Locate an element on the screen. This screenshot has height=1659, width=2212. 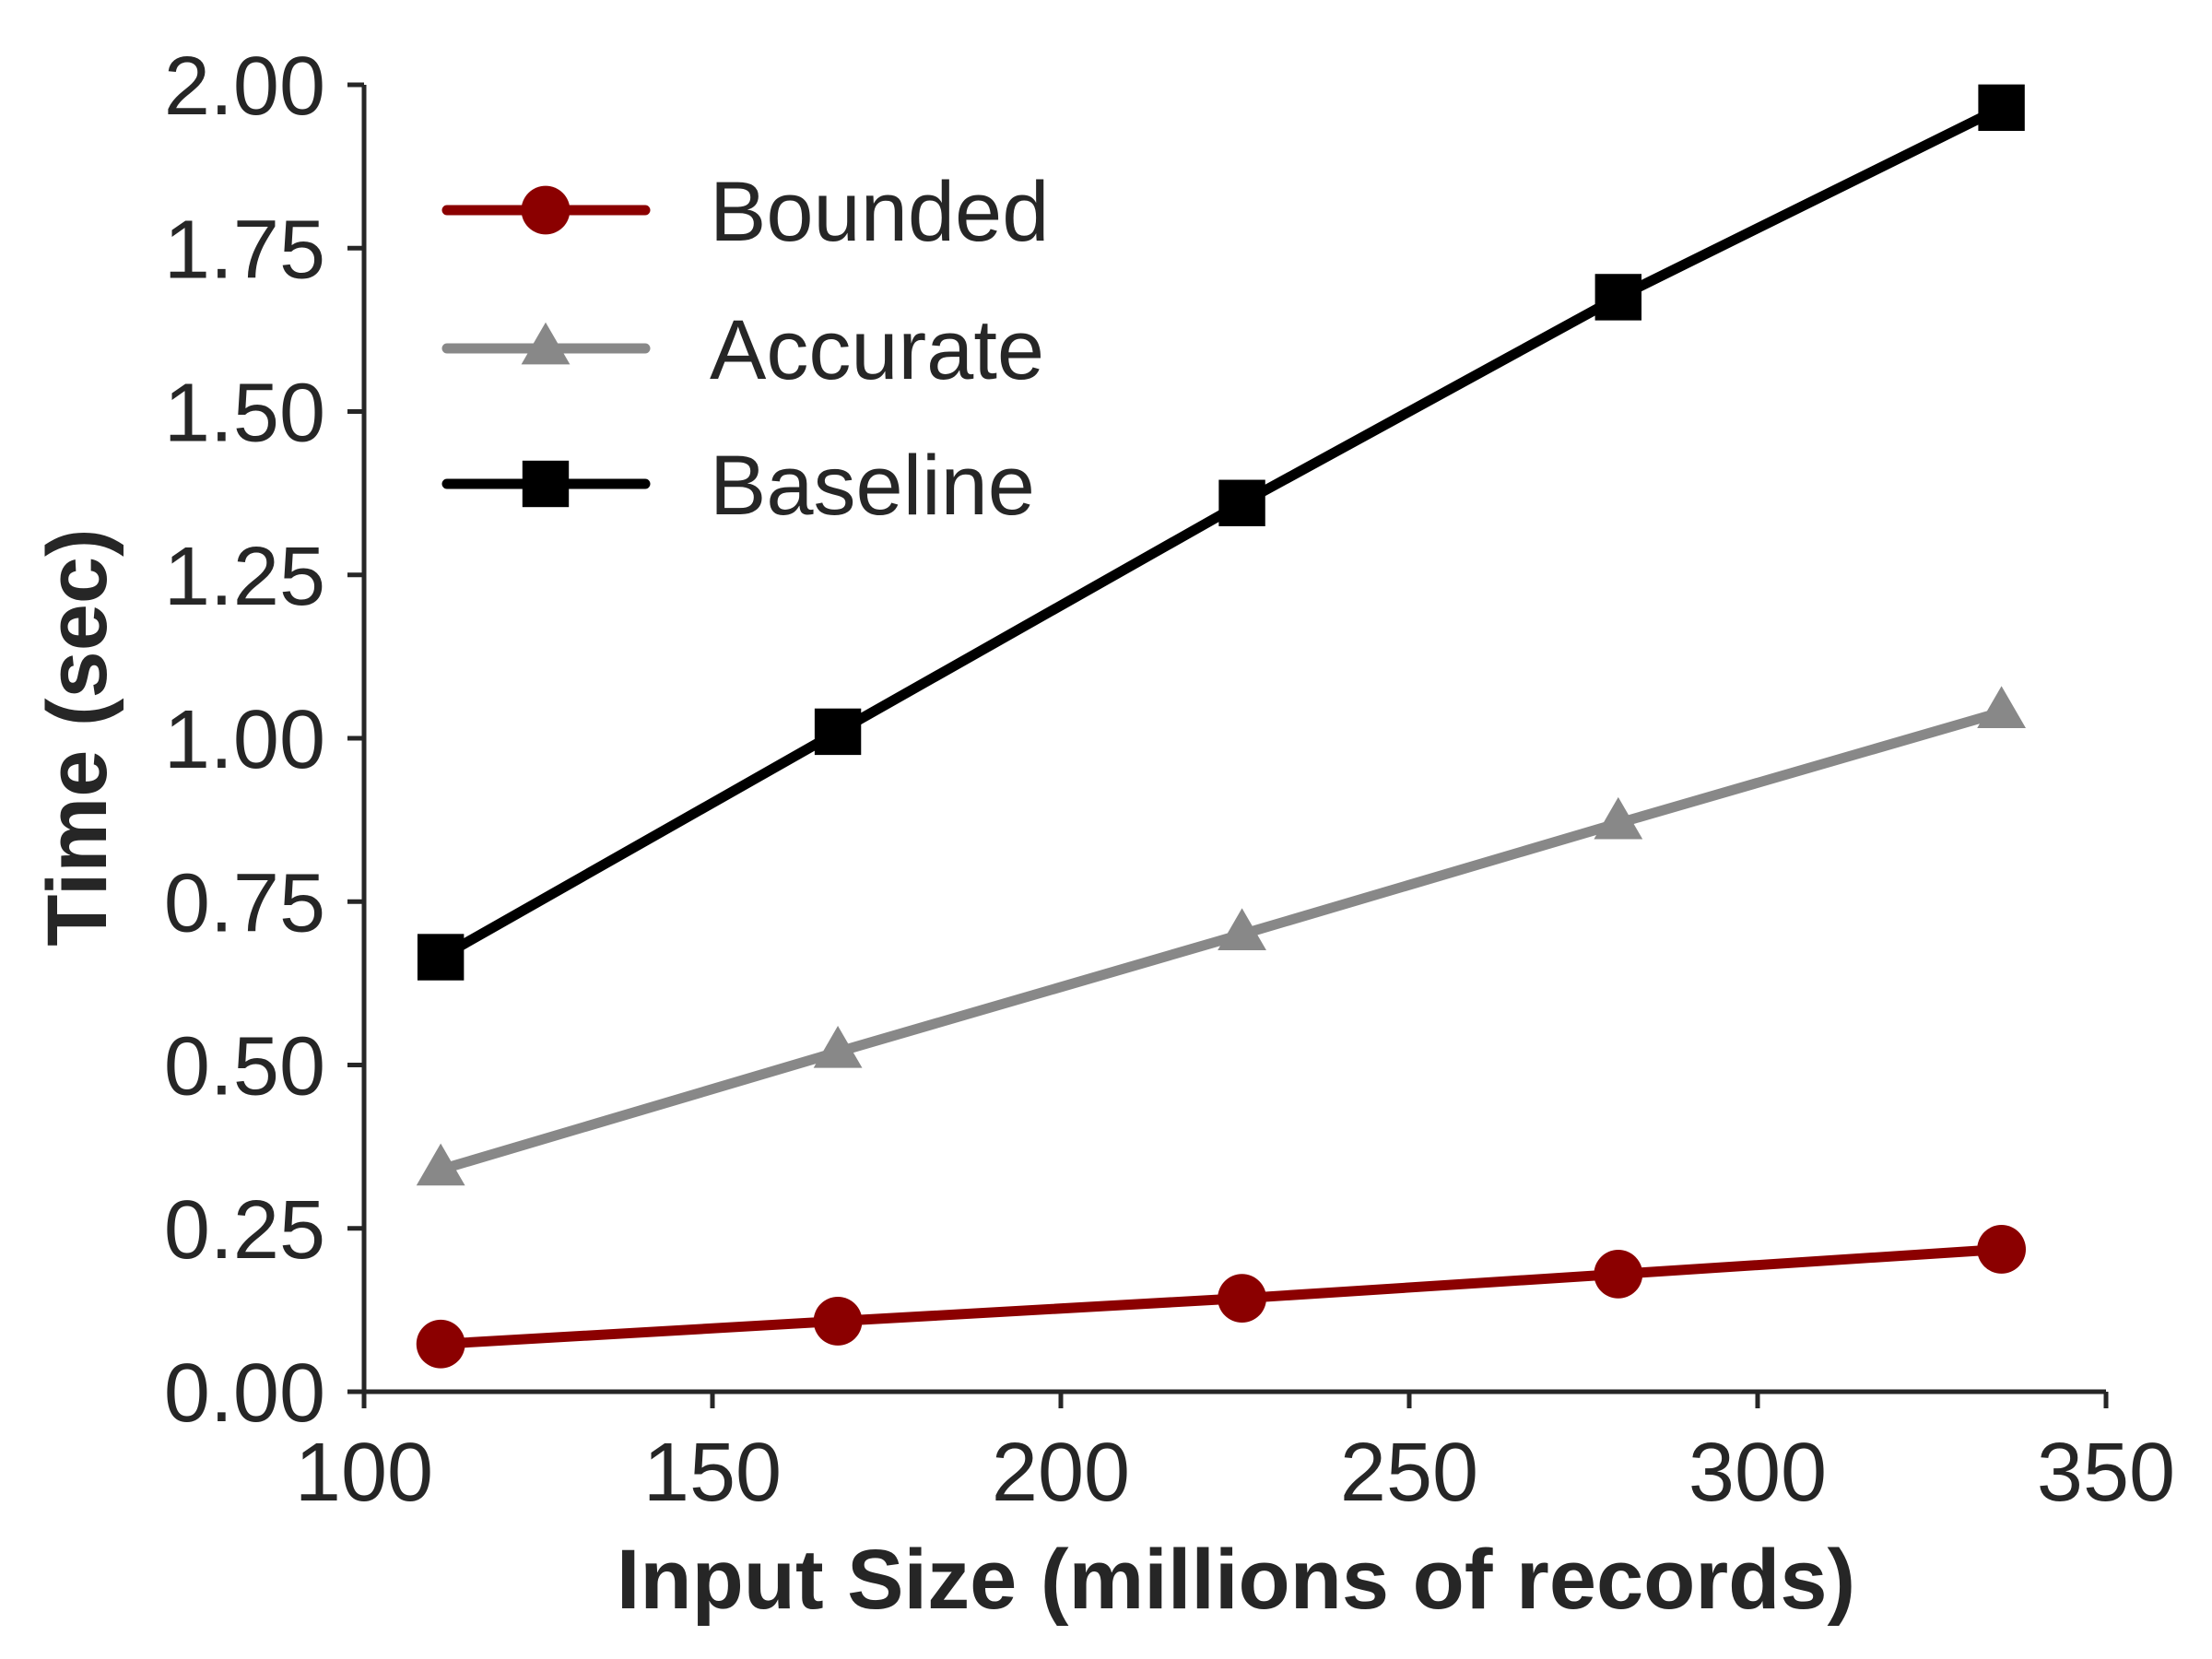
y-tick-label: 1.25 is located at coordinates (244, 577).